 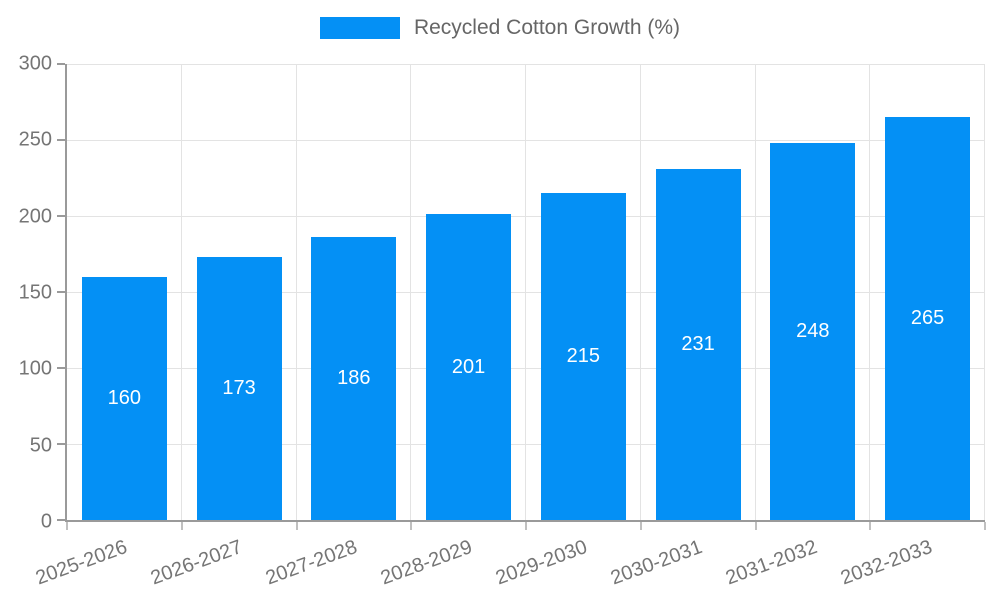 I want to click on bar: 186, so click(x=354, y=378).